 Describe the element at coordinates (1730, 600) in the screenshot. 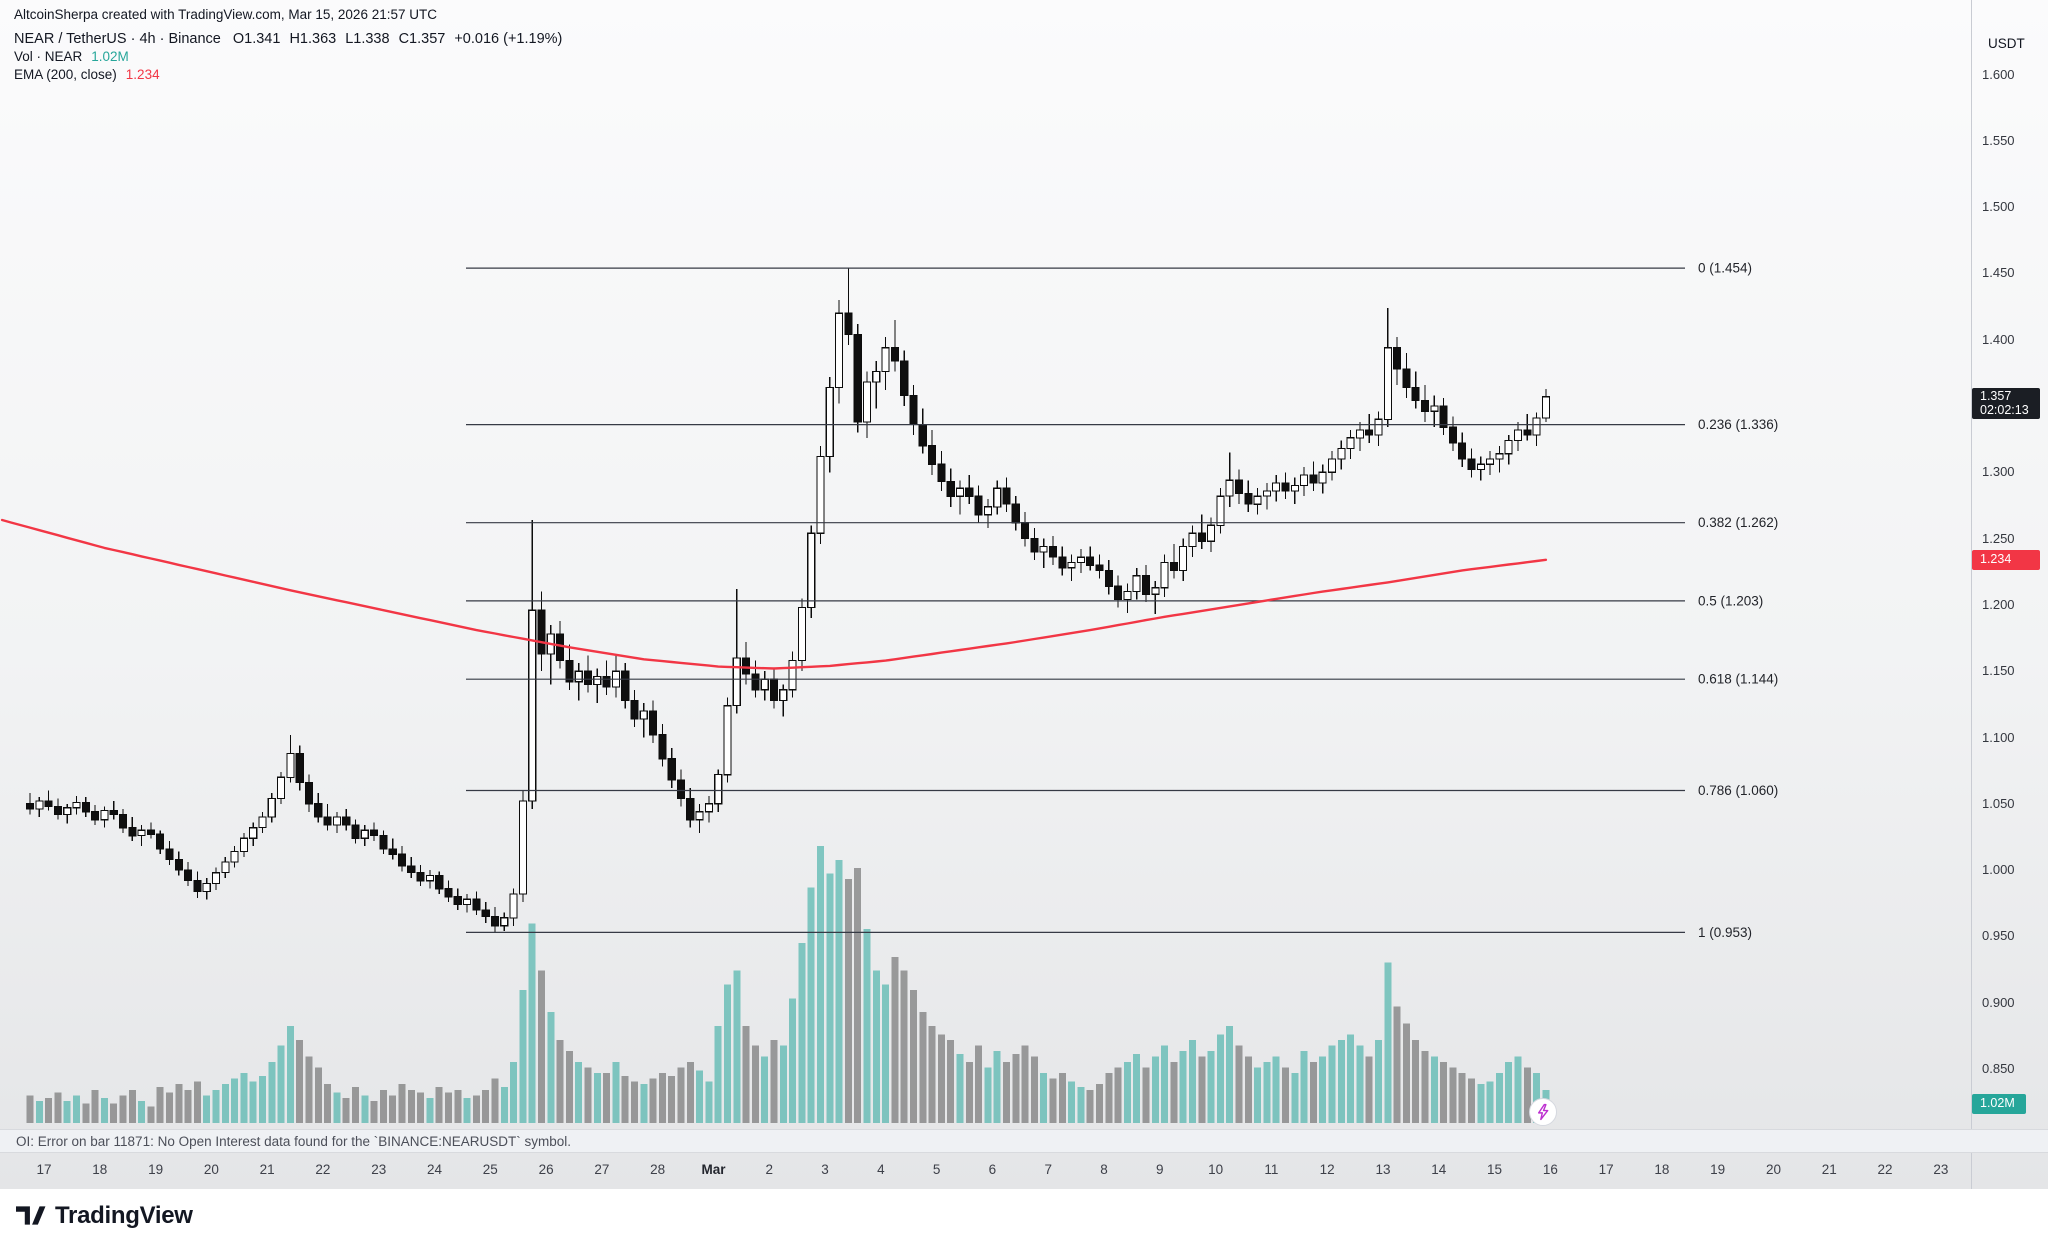

I see `fib-label: 0.5 (1.203)` at that location.